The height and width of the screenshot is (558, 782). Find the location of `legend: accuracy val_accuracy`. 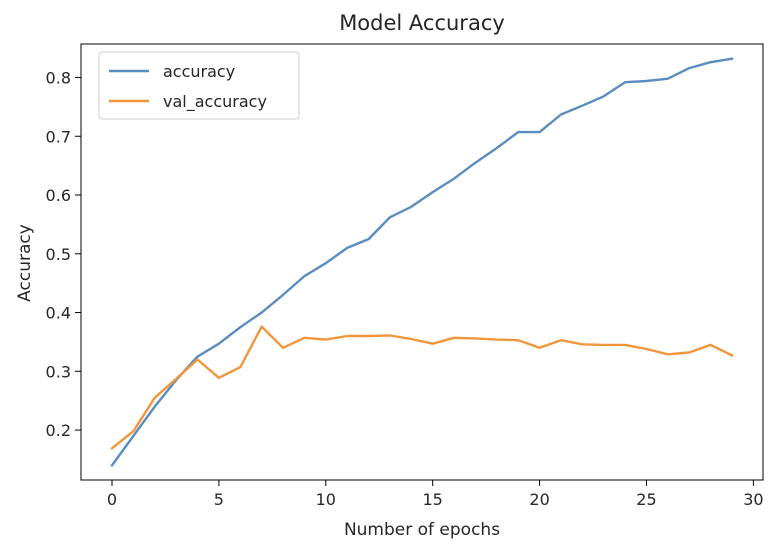

legend: accuracy val_accuracy is located at coordinates (199, 85).